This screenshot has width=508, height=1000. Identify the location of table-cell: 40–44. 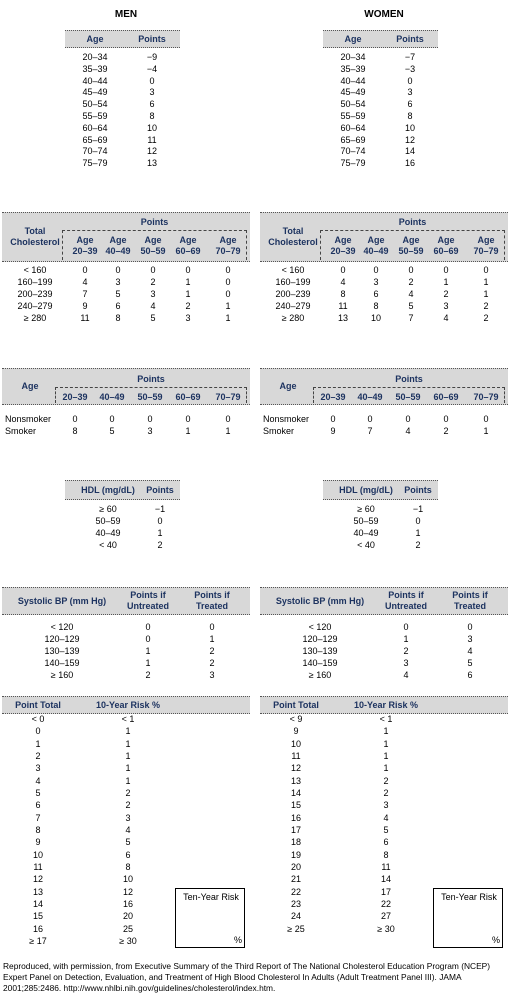
(353, 80).